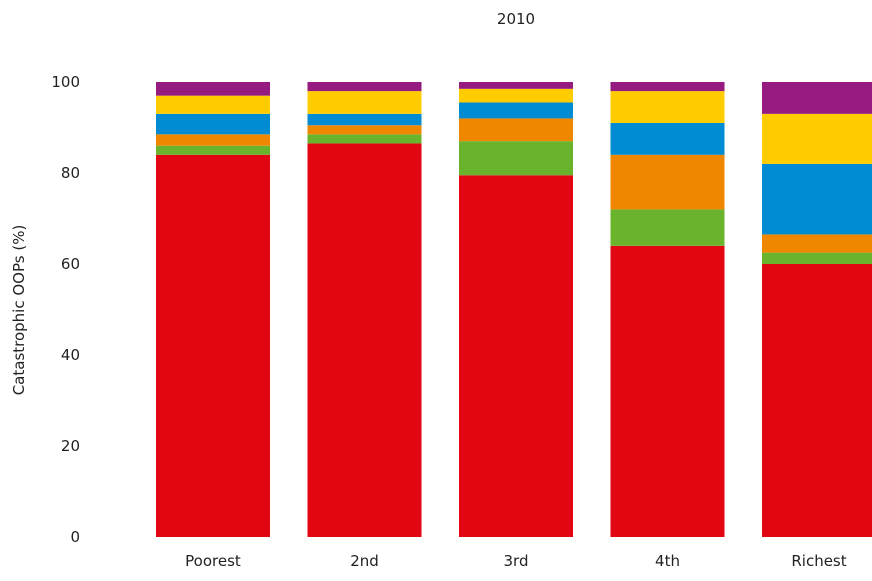  I want to click on y-tick-label: 80, so click(70, 173).